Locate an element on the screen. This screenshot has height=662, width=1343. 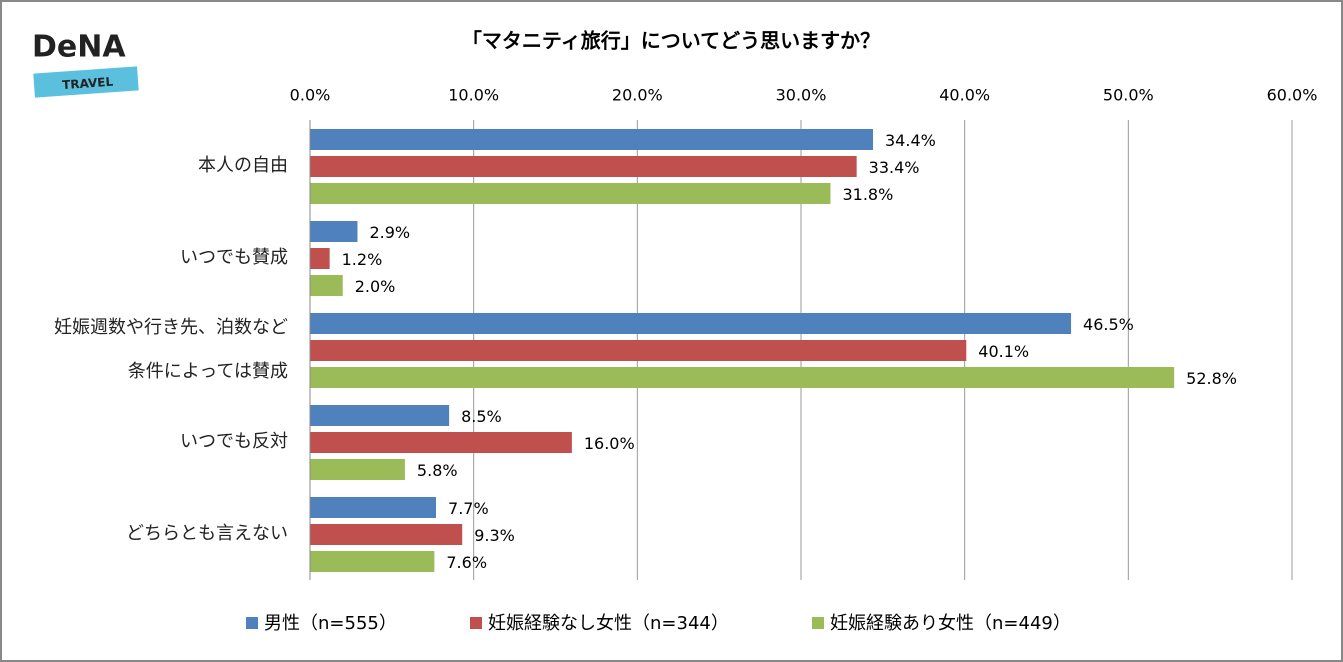
category-label: いつでも反対 is located at coordinates (234, 441).